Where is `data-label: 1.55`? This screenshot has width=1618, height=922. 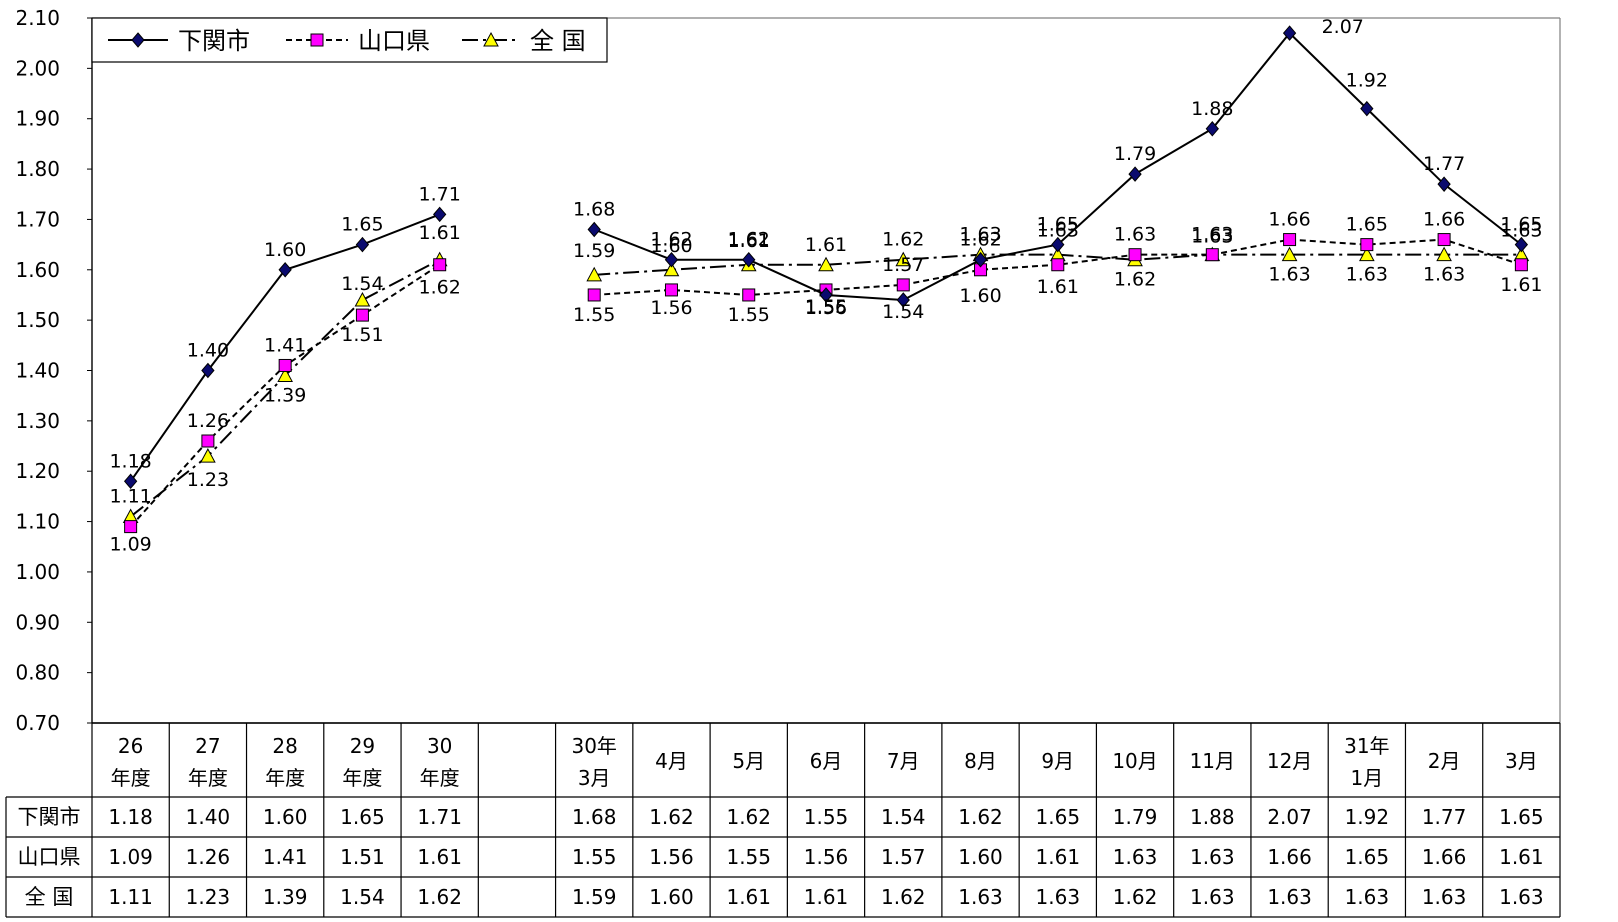
data-label: 1.55 is located at coordinates (749, 315).